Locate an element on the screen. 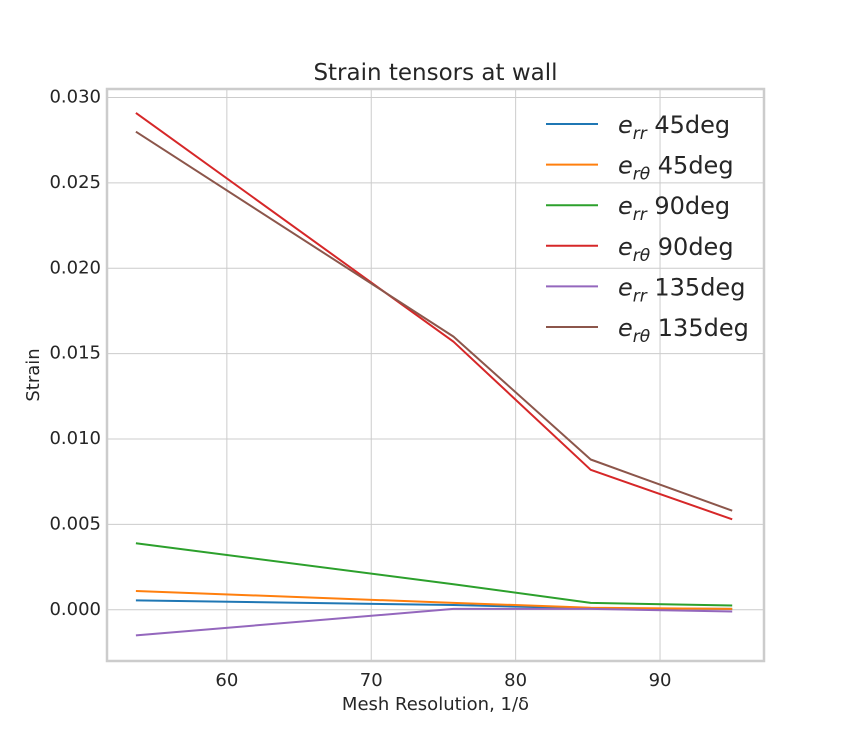 This screenshot has width=849, height=744. legend-entry: erθ 45deg is located at coordinates (676, 168).